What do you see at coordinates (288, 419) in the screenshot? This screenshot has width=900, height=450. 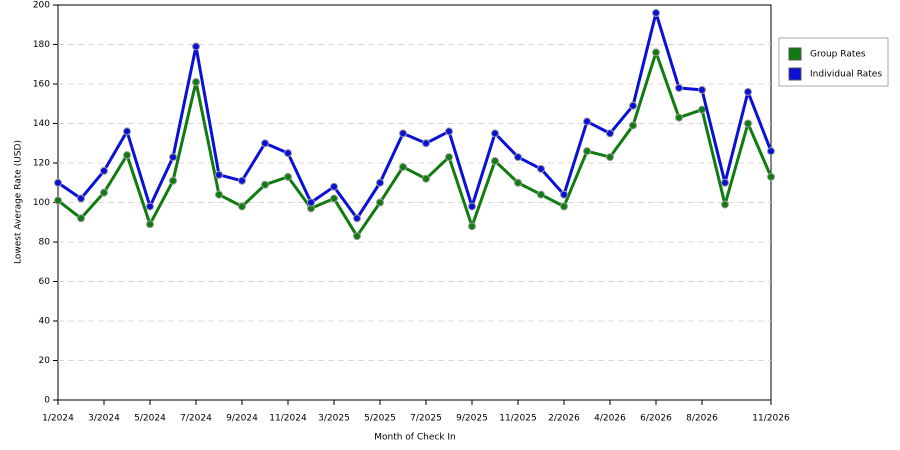 I see `x-tick-label: 11/2024` at bounding box center [288, 419].